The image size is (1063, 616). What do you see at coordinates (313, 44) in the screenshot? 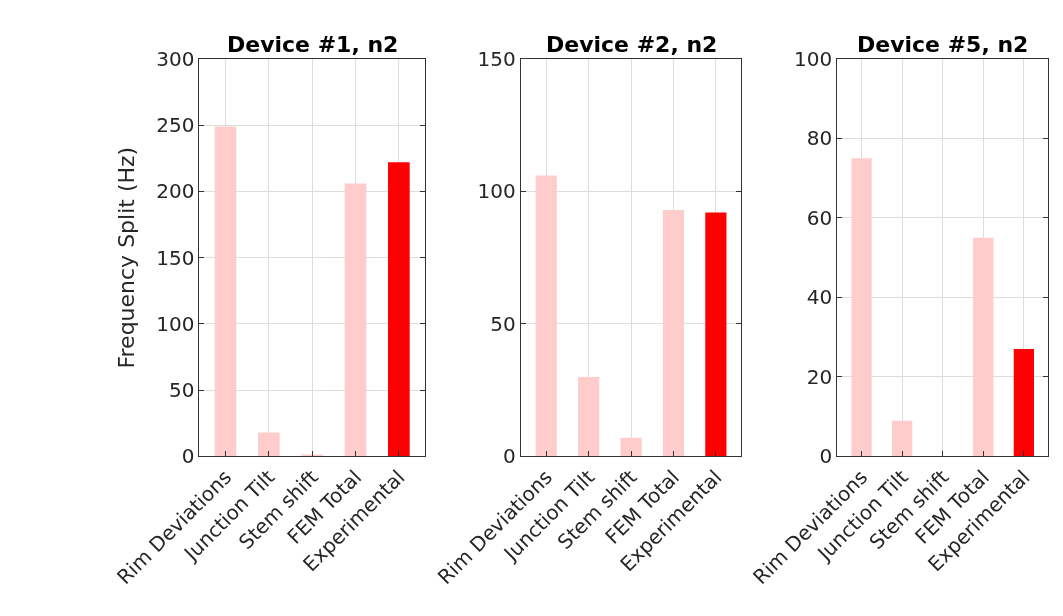
I see `chart-title: Device #1, n2` at bounding box center [313, 44].